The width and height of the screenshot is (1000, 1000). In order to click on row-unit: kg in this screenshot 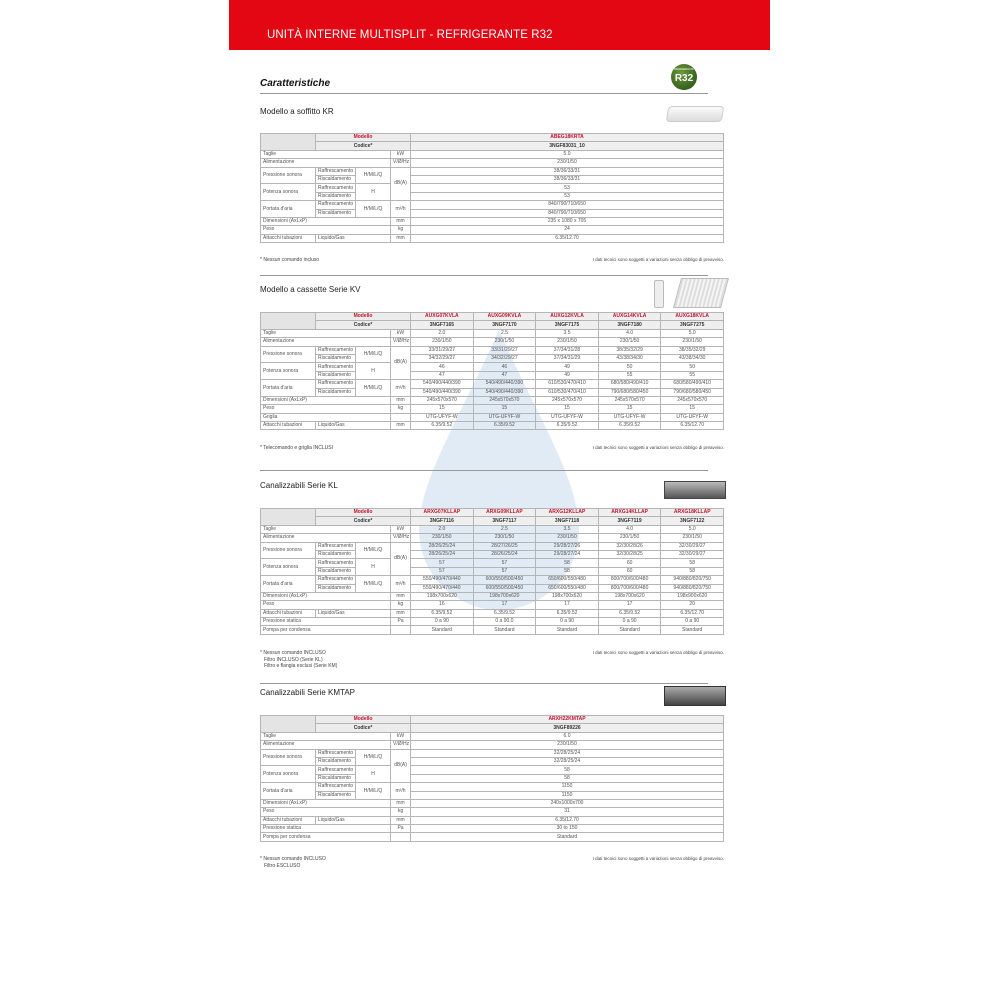, I will do `click(400, 812)`.